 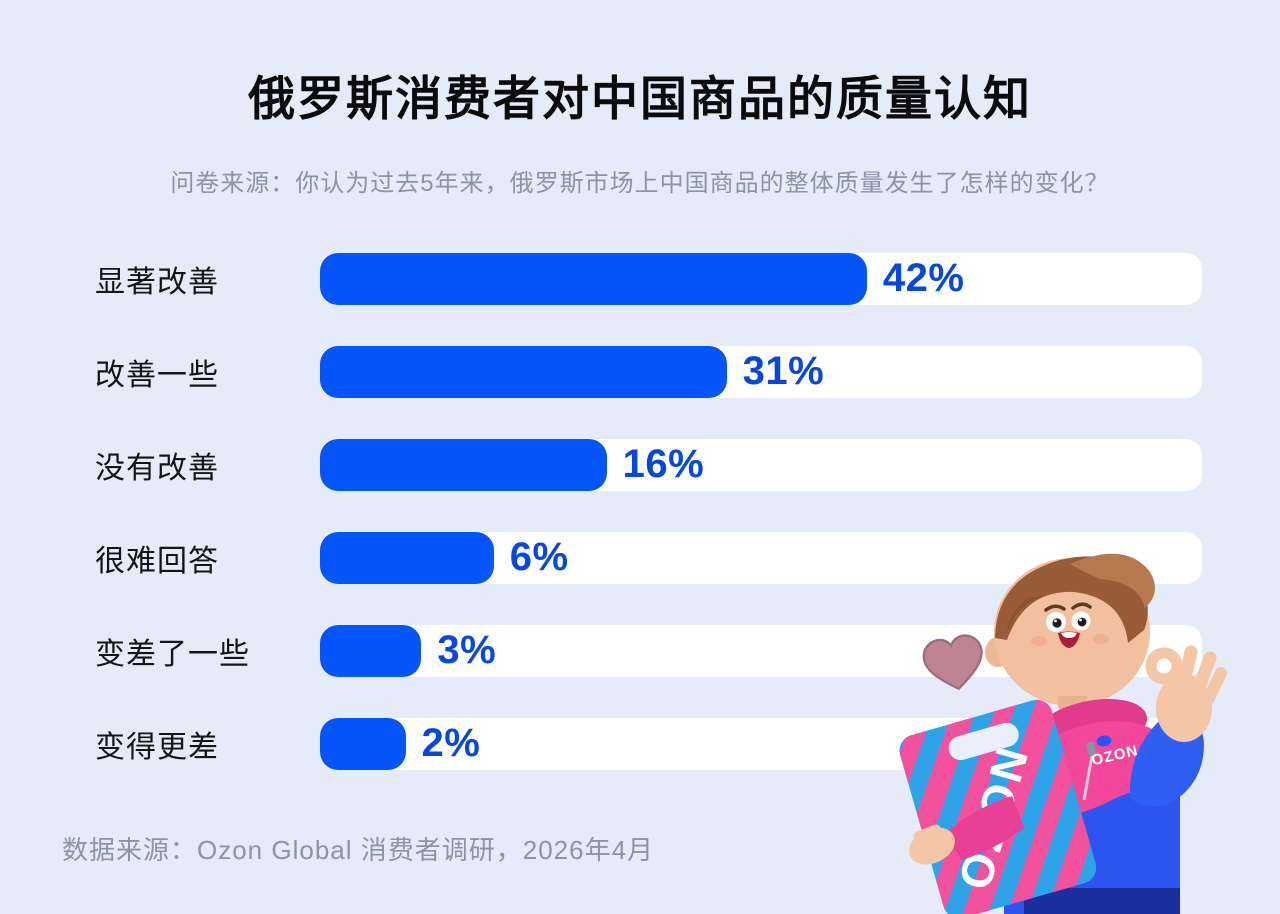 I want to click on value-label: 6%, so click(x=539, y=557).